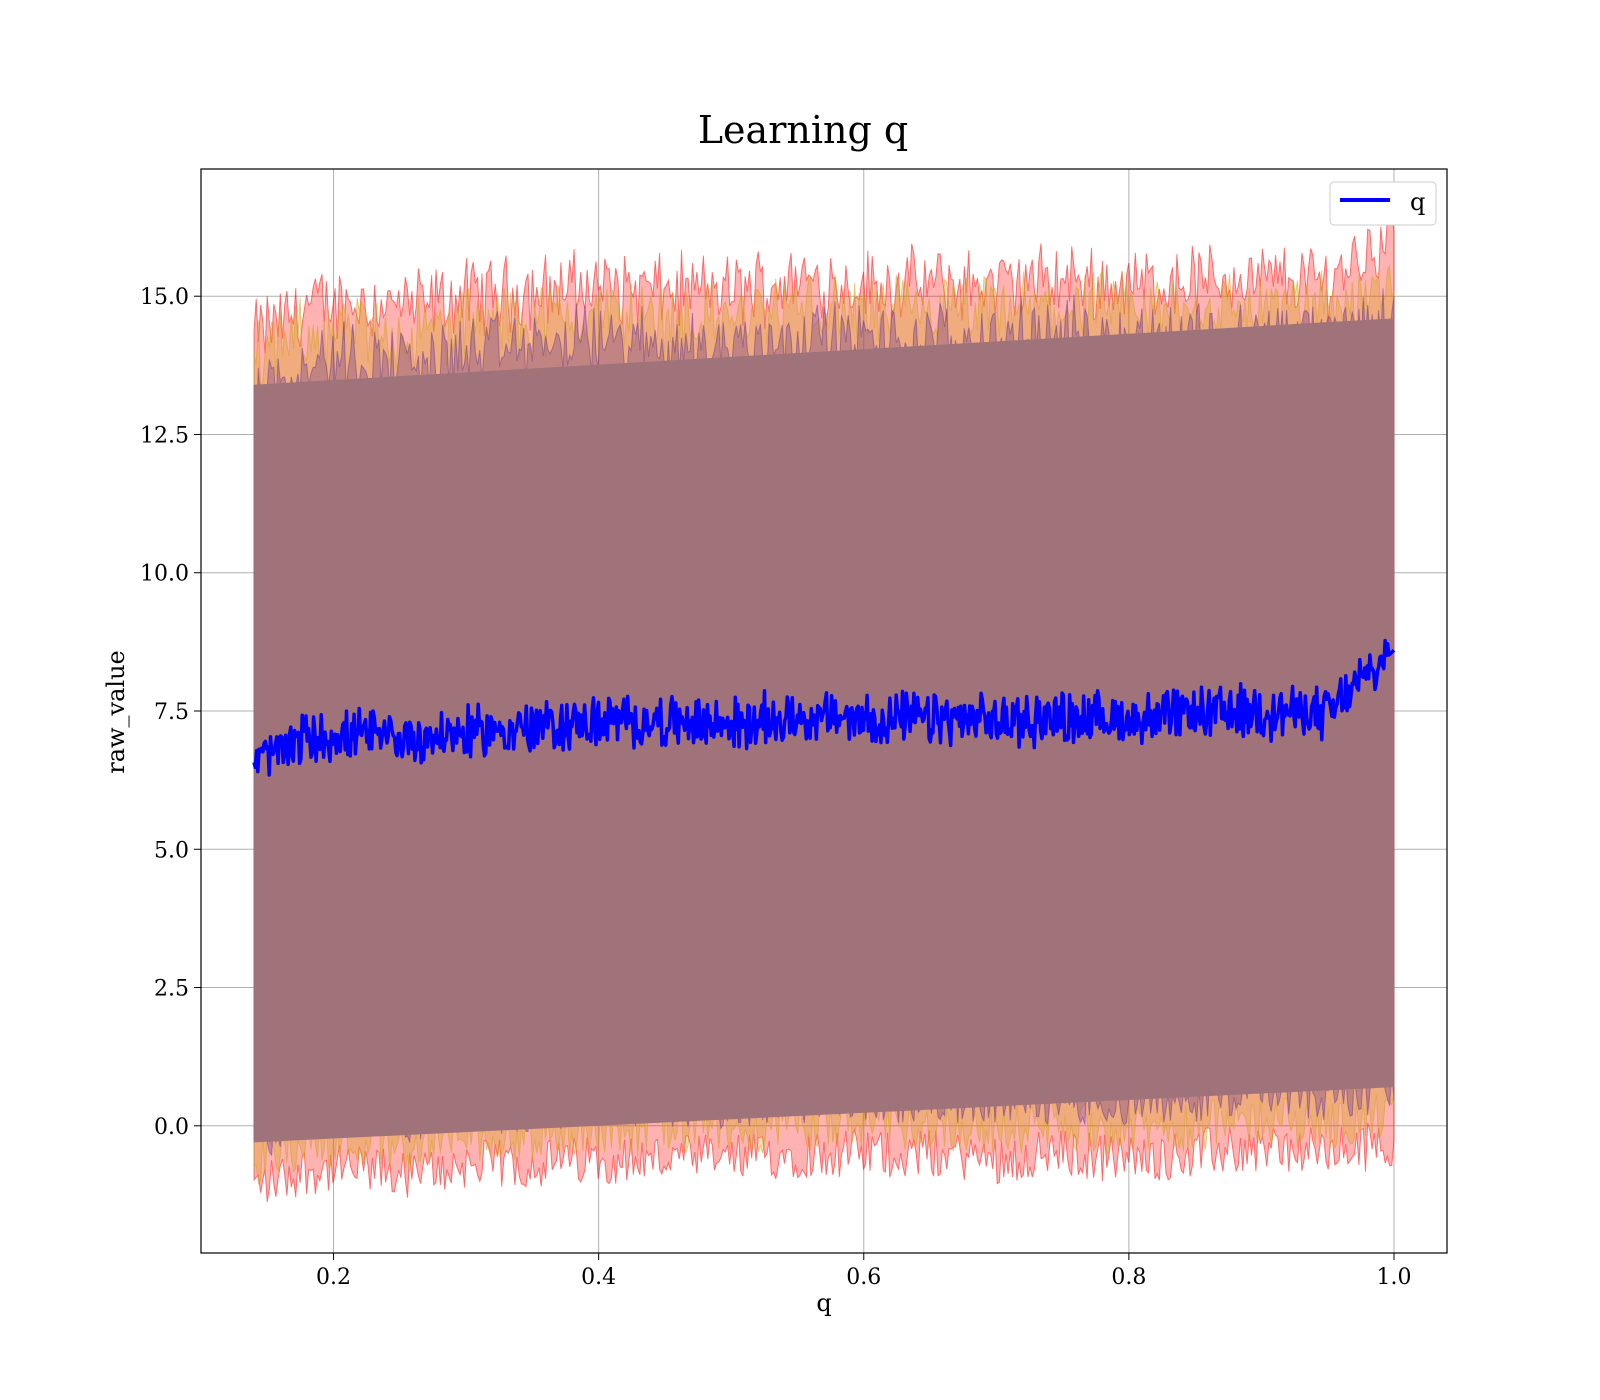 Image resolution: width=1600 pixels, height=1400 pixels. Describe the element at coordinates (164, 574) in the screenshot. I see `y-tick-label-4: 10.0` at that location.